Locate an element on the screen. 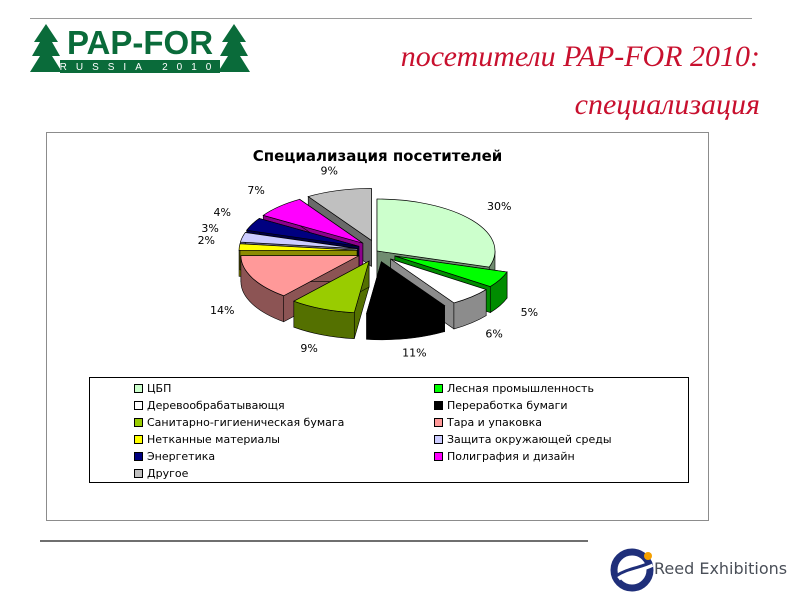 This screenshot has width=800, height=600. legend-item: Санитарно-гигиеническая бумага is located at coordinates (239, 423).